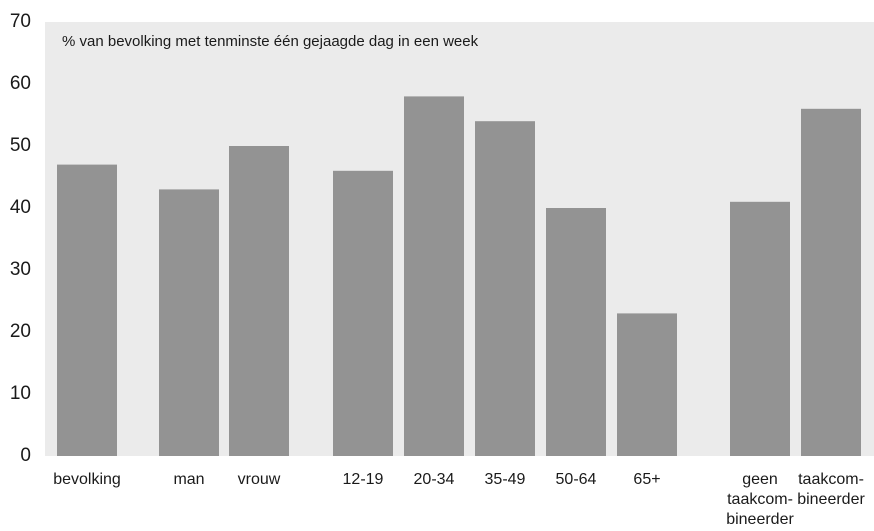 The image size is (874, 531). Describe the element at coordinates (20, 207) in the screenshot. I see `y-tick-label: 40` at that location.